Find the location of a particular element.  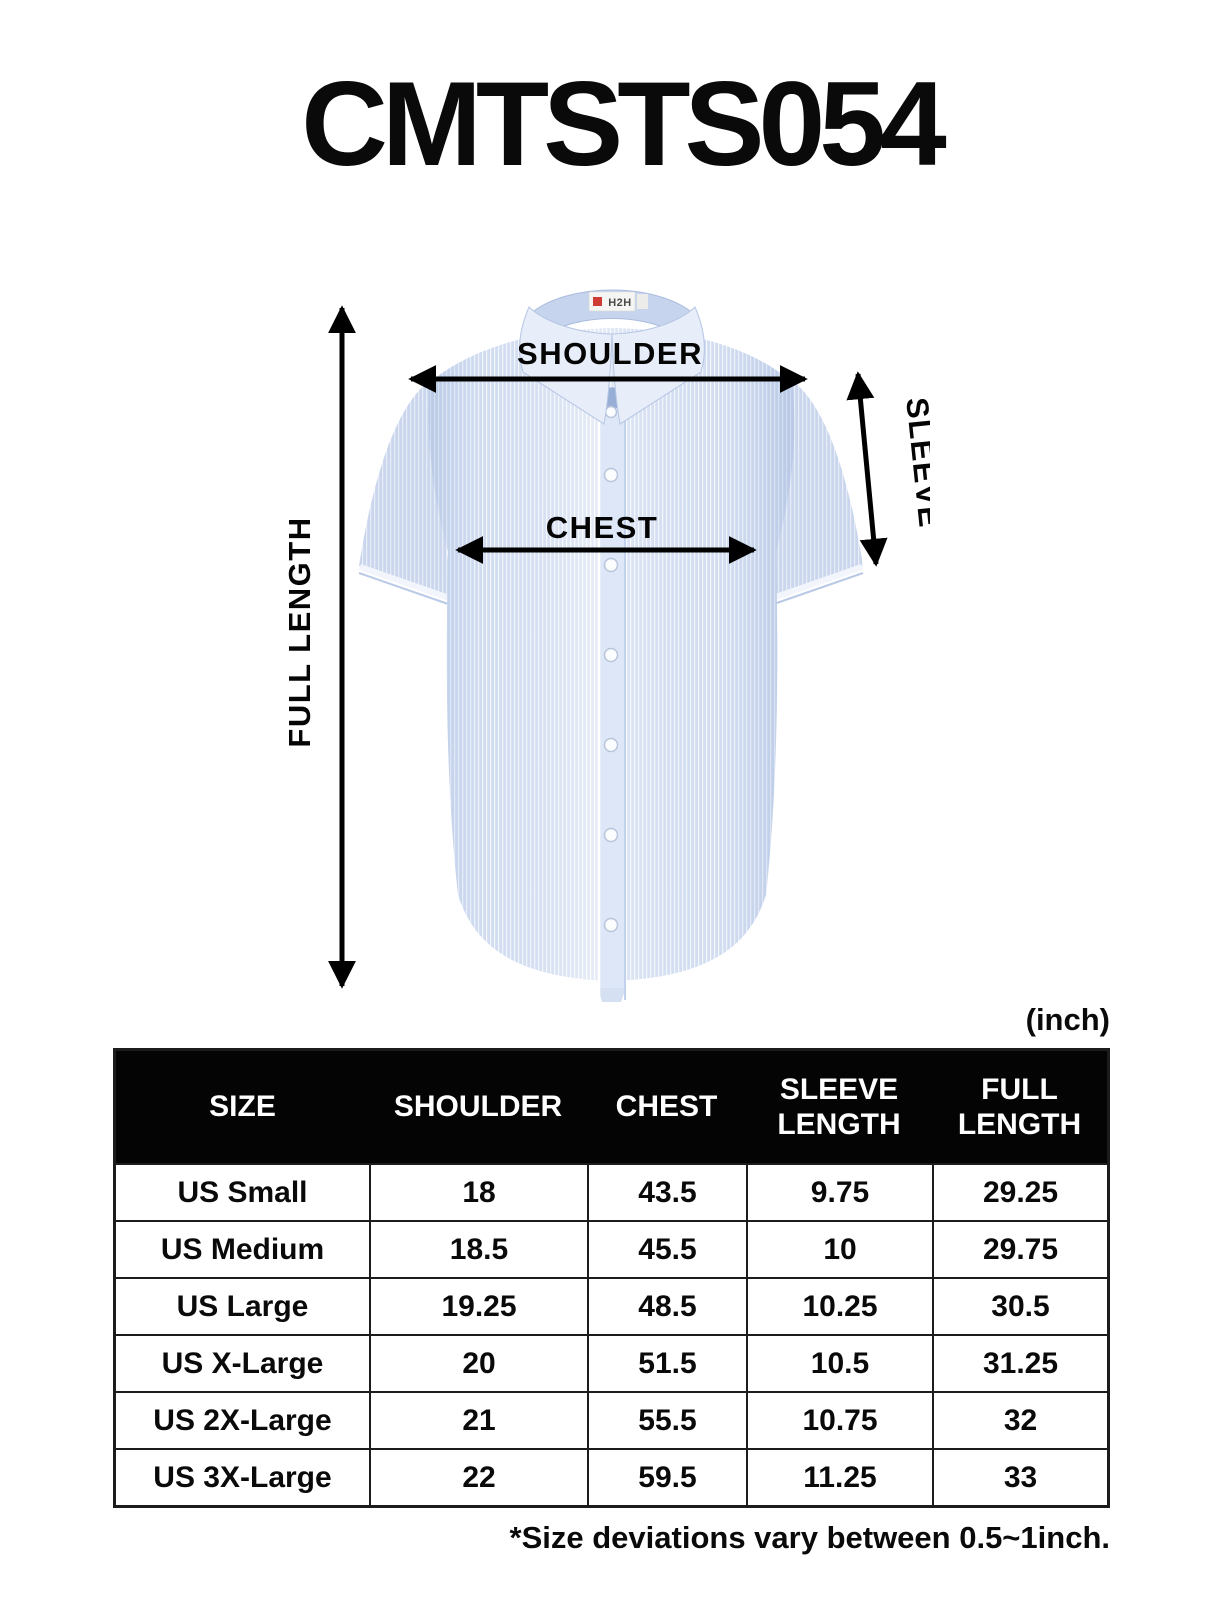

brand-label: H2H is located at coordinates (618, 301).